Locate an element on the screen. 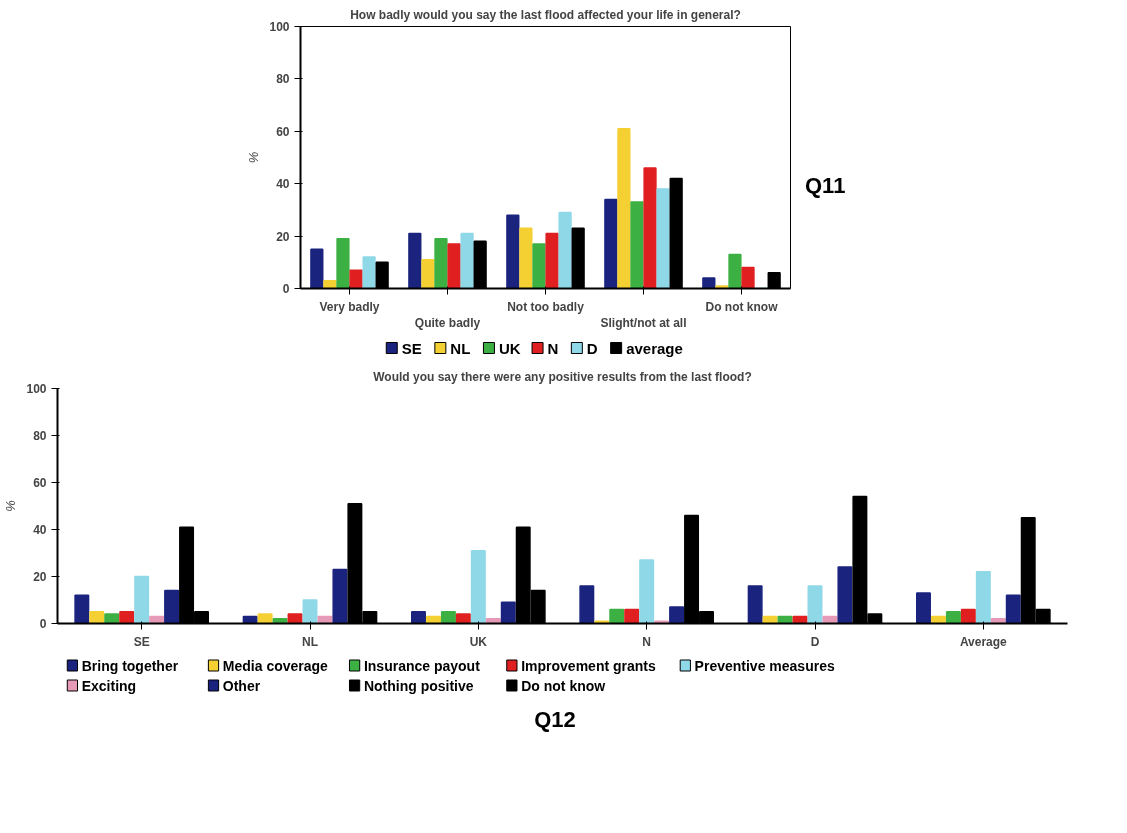  text: Q12 is located at coordinates (555, 720).